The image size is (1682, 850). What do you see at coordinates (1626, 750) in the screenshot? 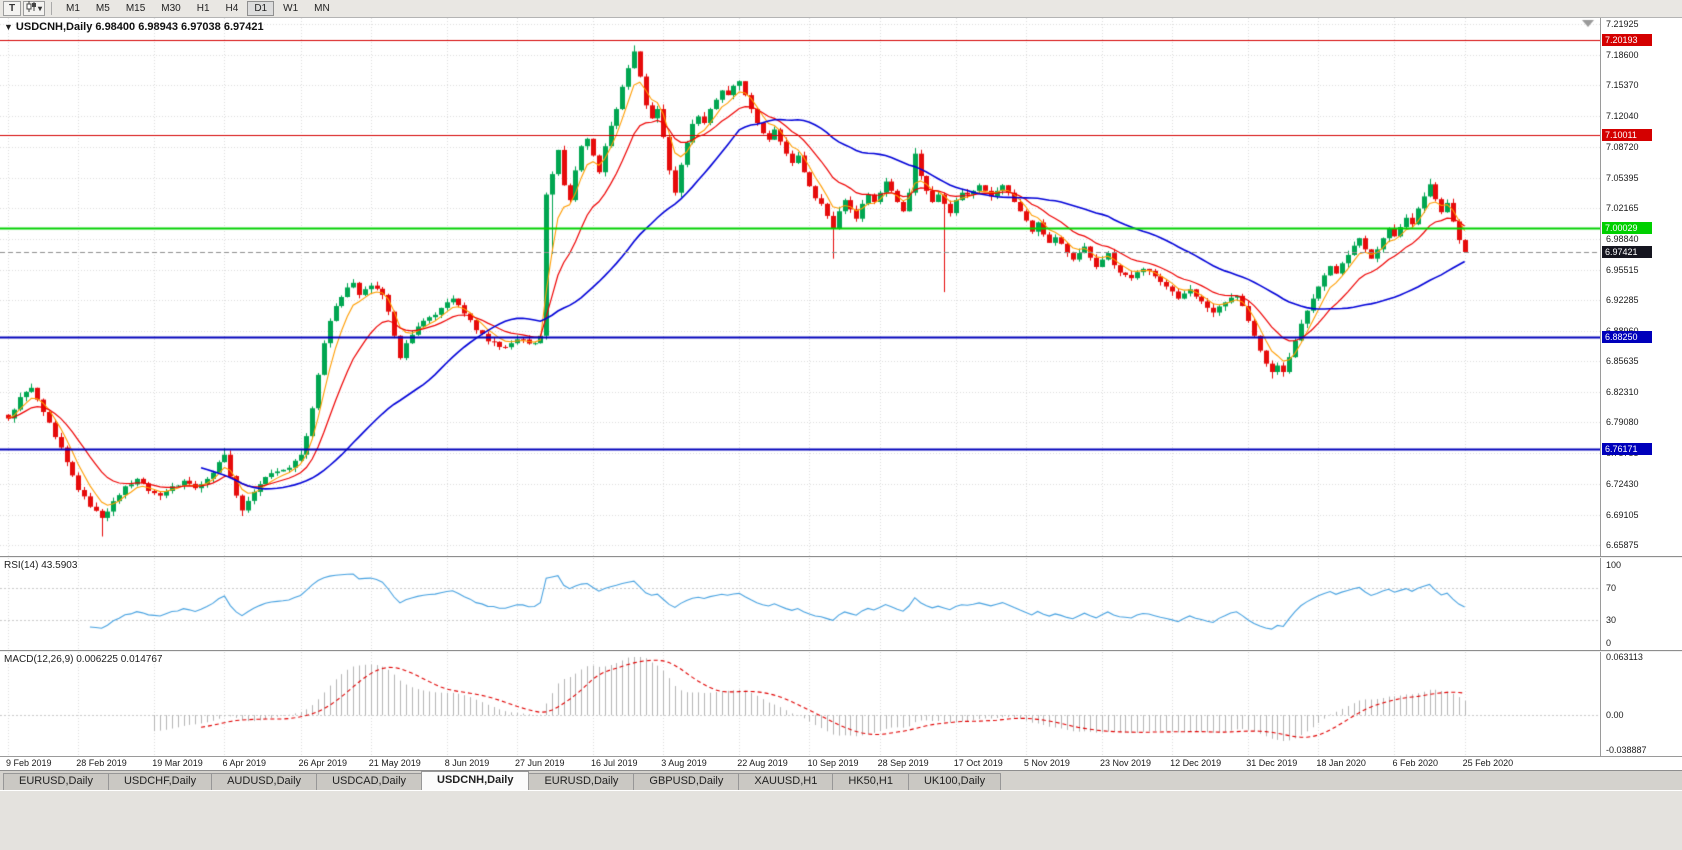
I see `macd-axis-label: -0.038887` at bounding box center [1626, 750].